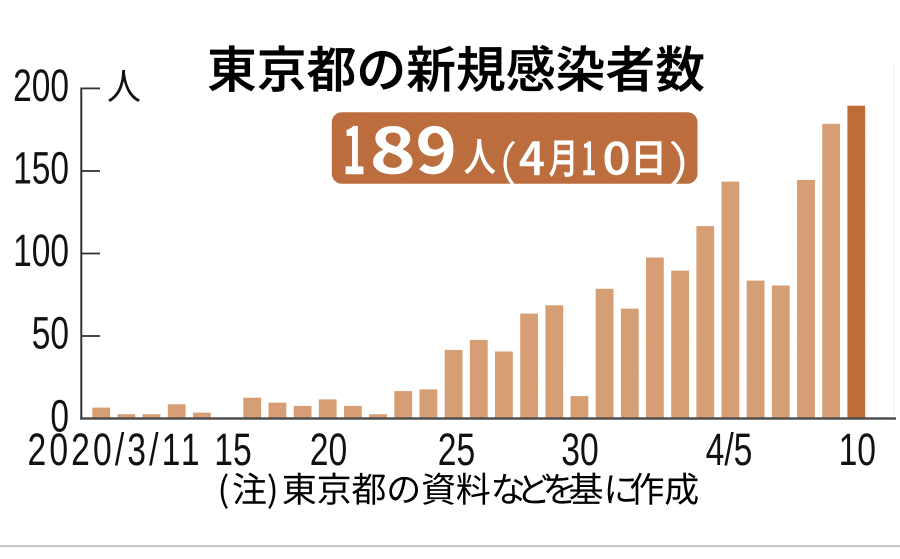  I want to click on svg-text: 30, so click(579, 450).